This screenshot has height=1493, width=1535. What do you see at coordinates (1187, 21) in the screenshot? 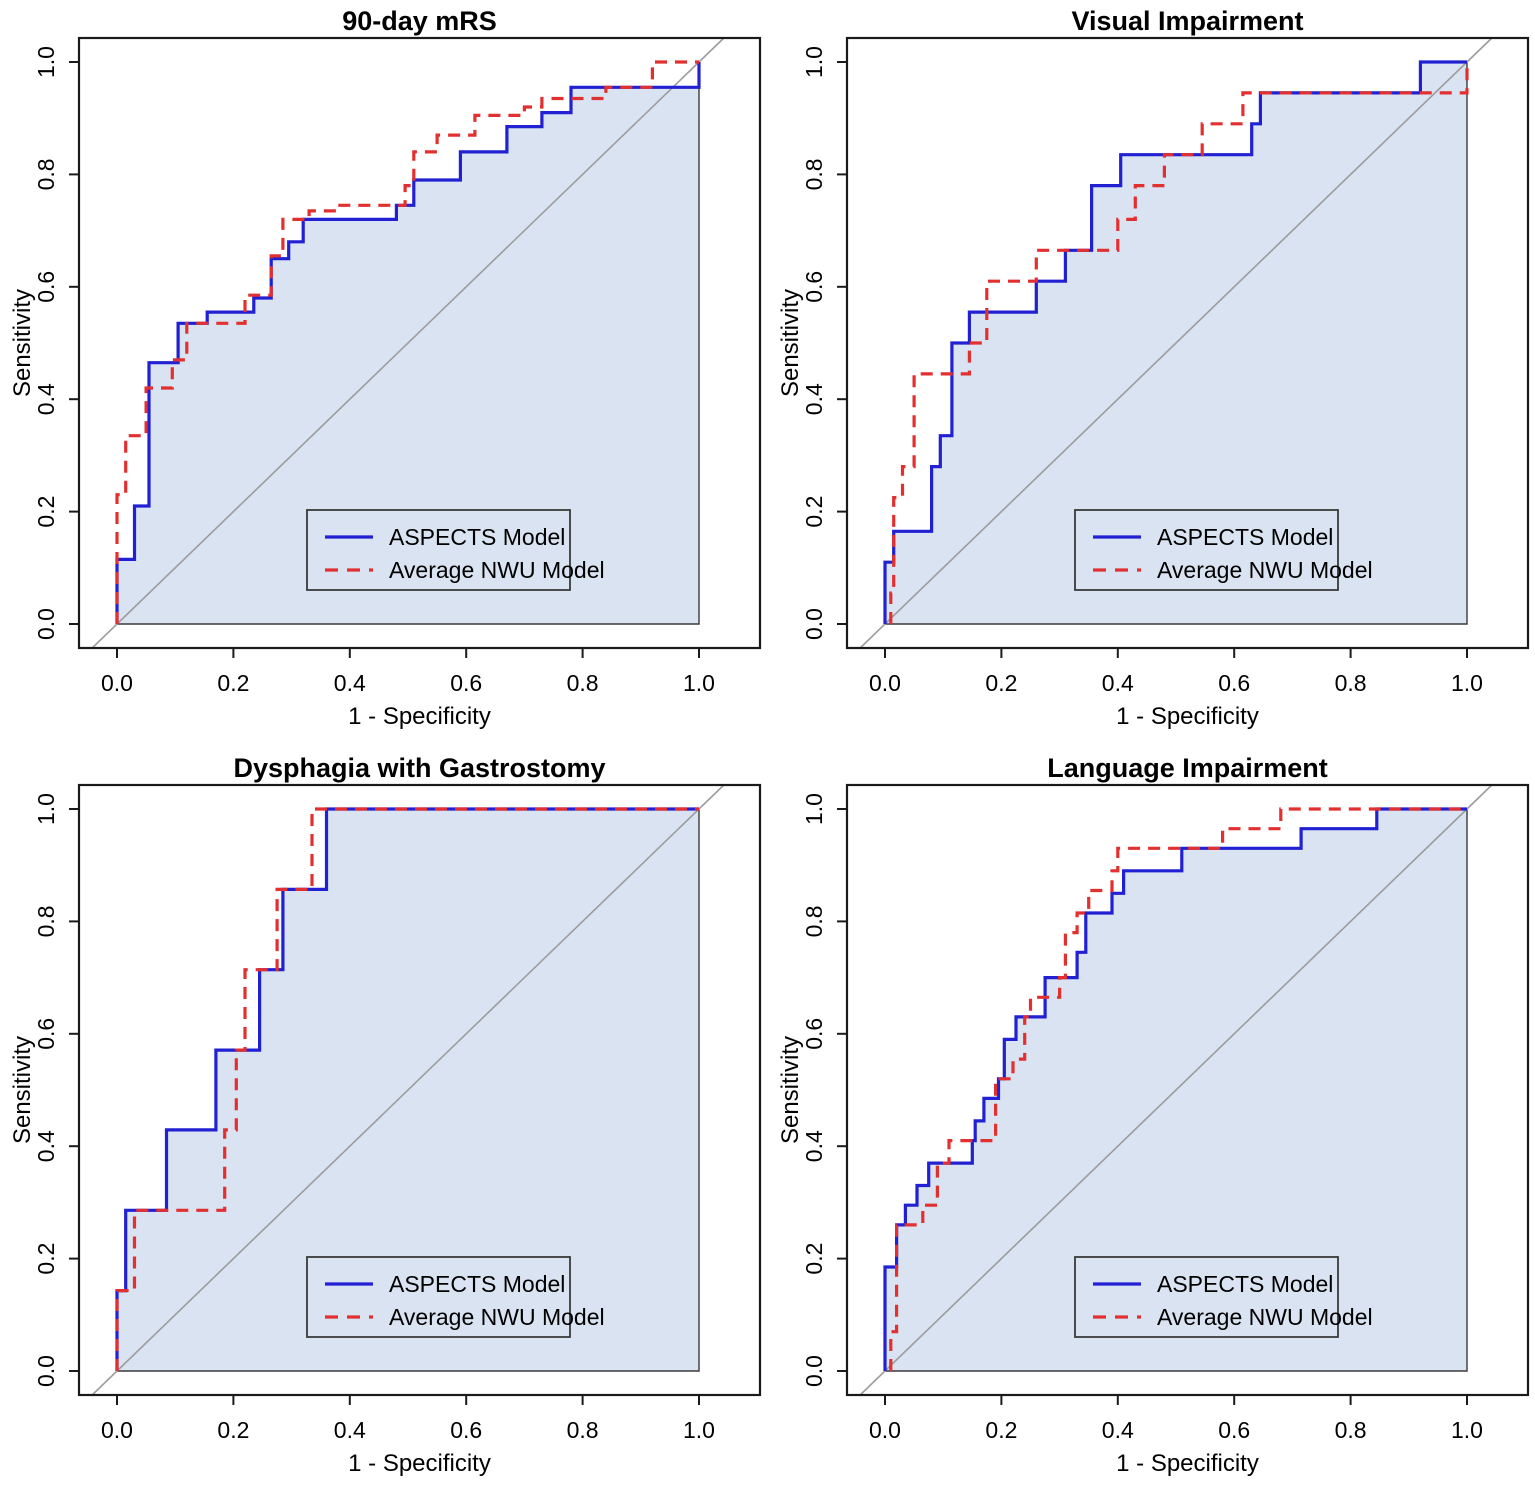
I see `panel-title: Visual Impairment` at bounding box center [1187, 21].